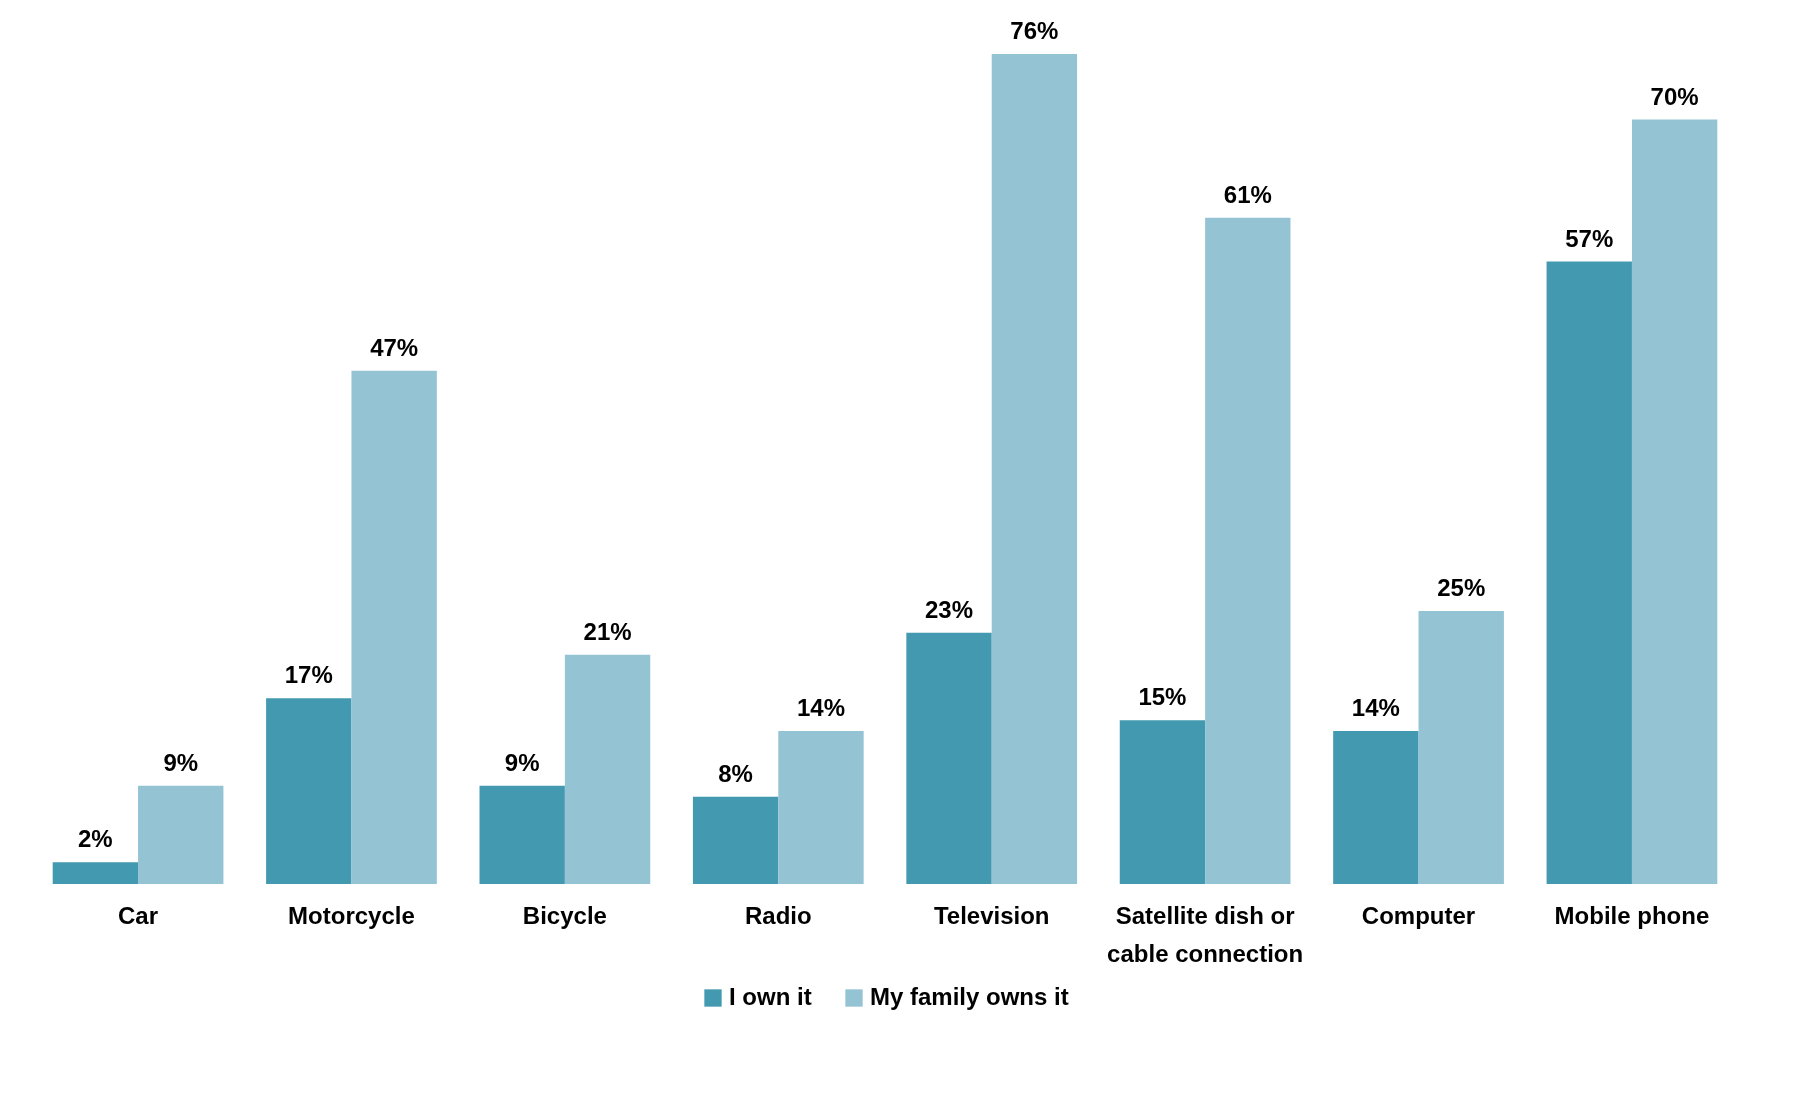  I want to click on data-label: 61%, so click(1247, 194).